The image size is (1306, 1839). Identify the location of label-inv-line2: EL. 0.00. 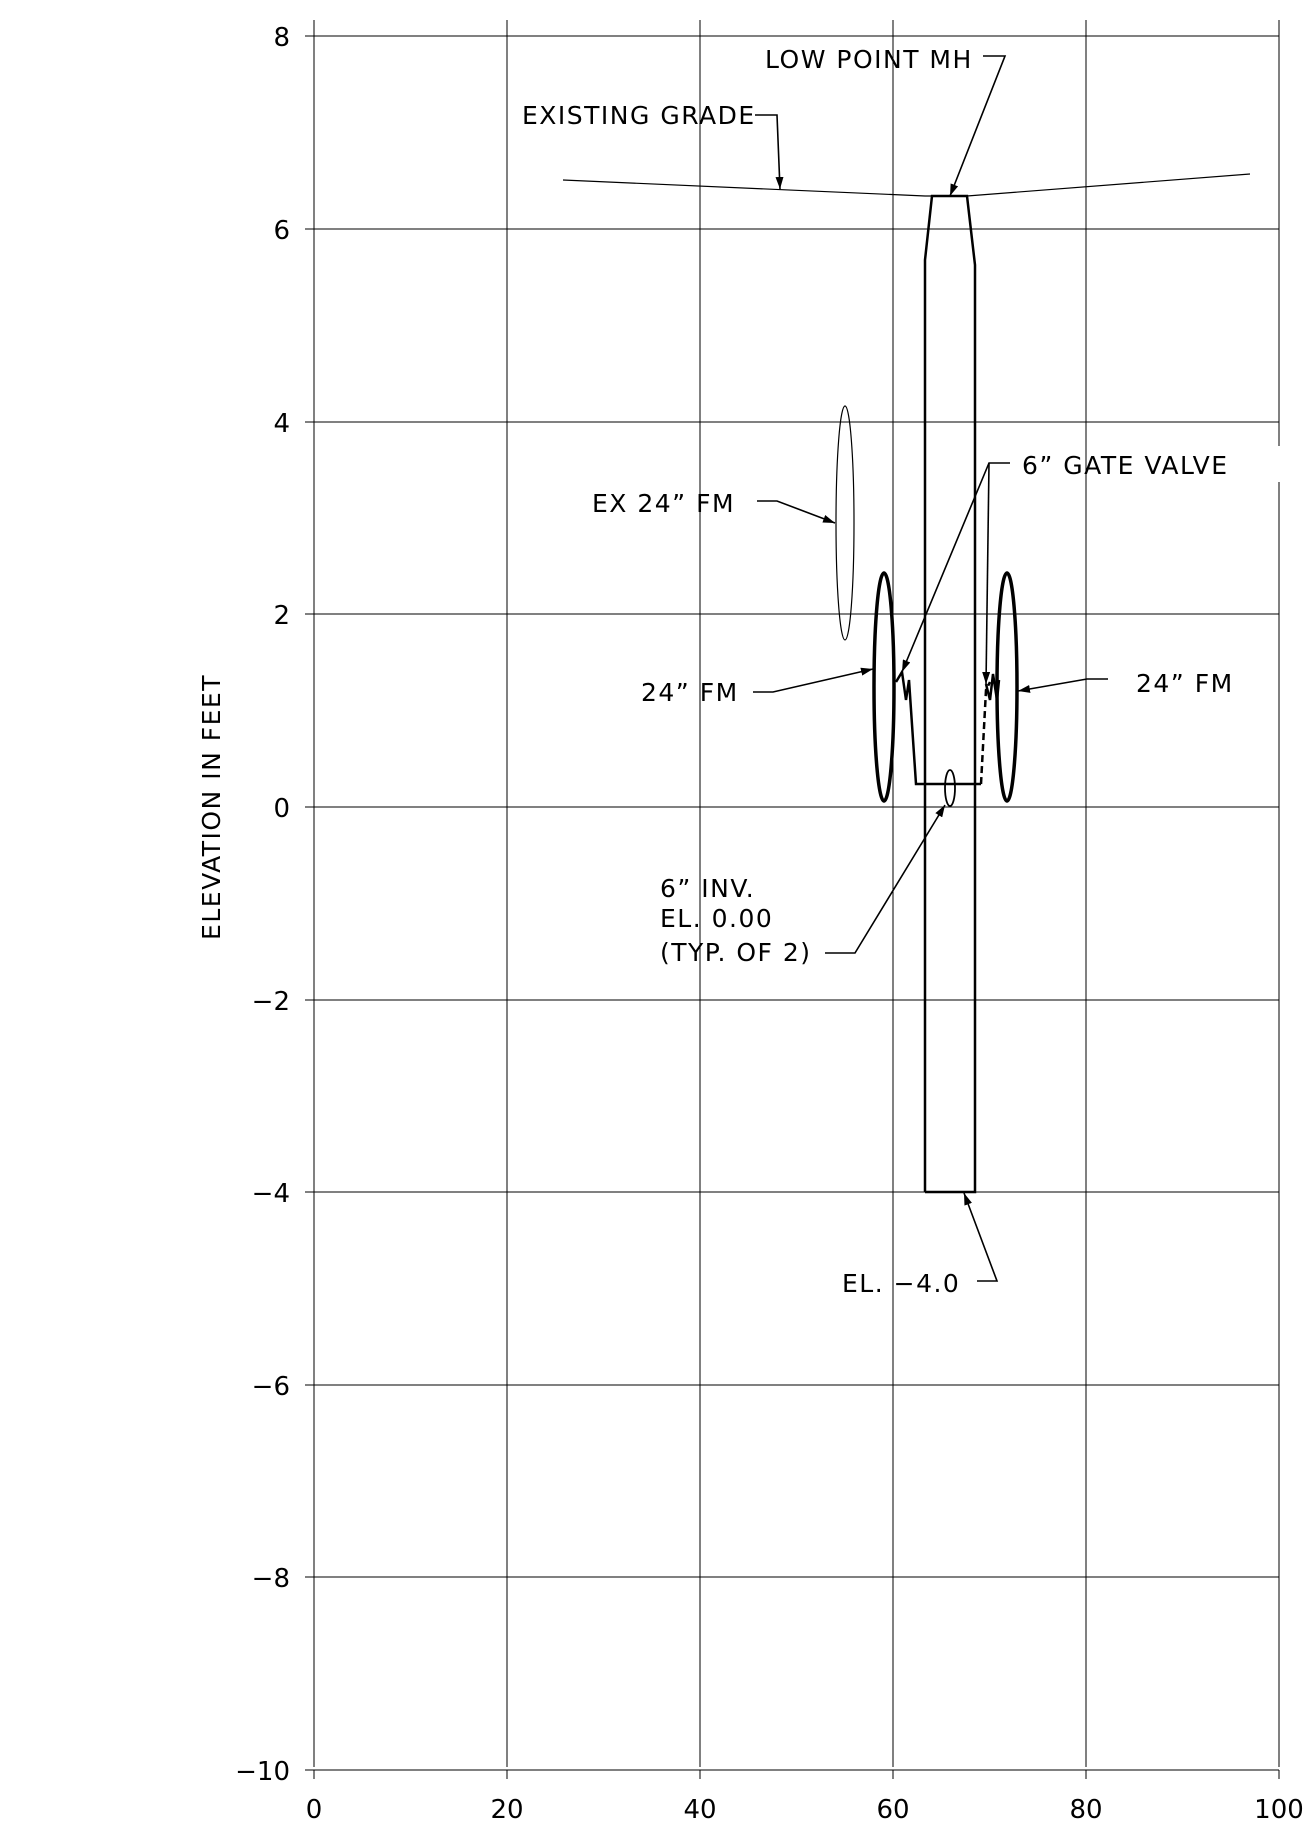
(716, 918).